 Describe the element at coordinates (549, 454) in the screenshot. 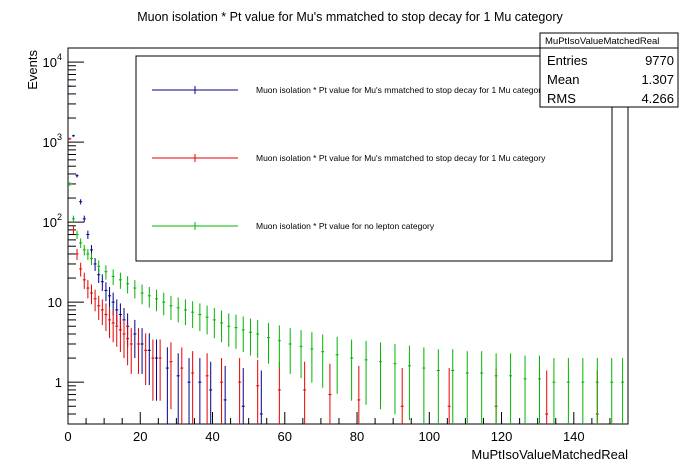

I see `x-axis-label: MuPtIsoValueMatchedReal` at that location.